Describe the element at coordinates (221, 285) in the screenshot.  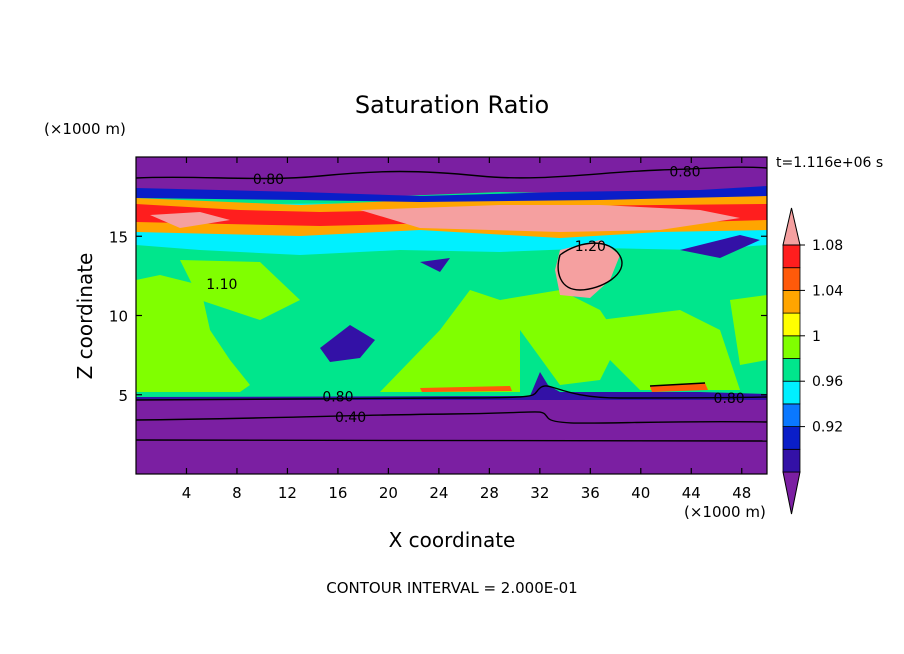
I see `contour-label-3: 1.10` at that location.